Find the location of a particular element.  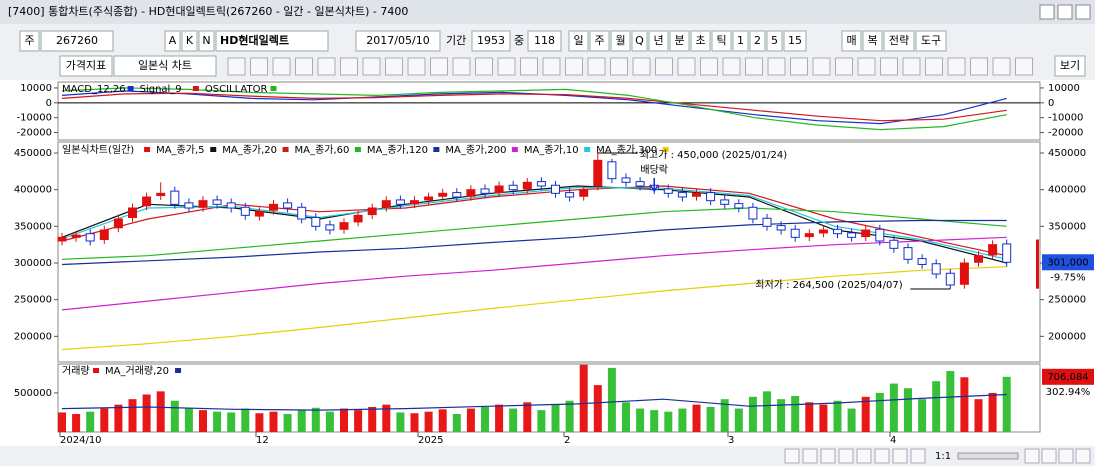

code-input is located at coordinates (77, 41).